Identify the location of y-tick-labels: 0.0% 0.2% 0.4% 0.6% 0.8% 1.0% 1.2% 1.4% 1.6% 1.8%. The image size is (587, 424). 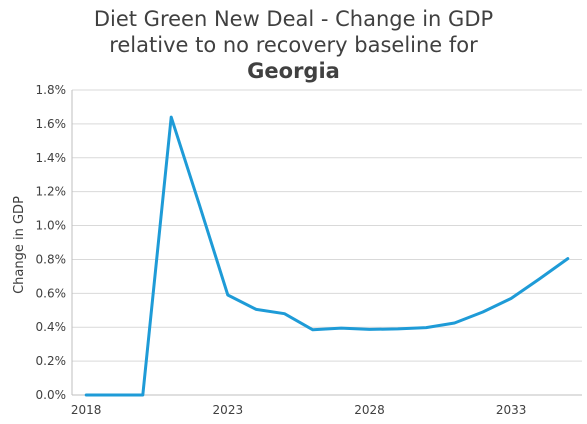
(51, 242).